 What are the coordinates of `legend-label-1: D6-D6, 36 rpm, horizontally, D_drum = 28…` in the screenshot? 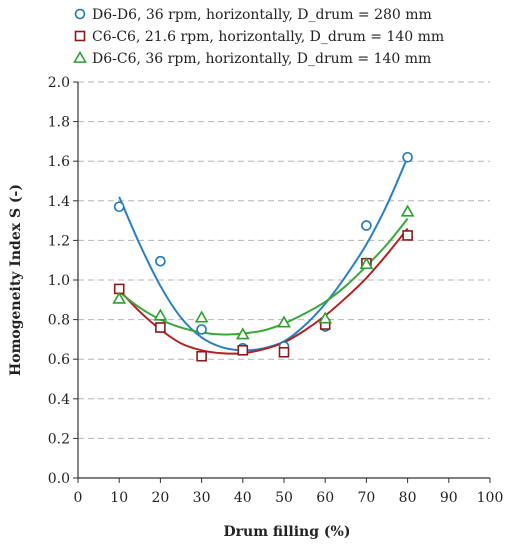 It's located at (262, 15).